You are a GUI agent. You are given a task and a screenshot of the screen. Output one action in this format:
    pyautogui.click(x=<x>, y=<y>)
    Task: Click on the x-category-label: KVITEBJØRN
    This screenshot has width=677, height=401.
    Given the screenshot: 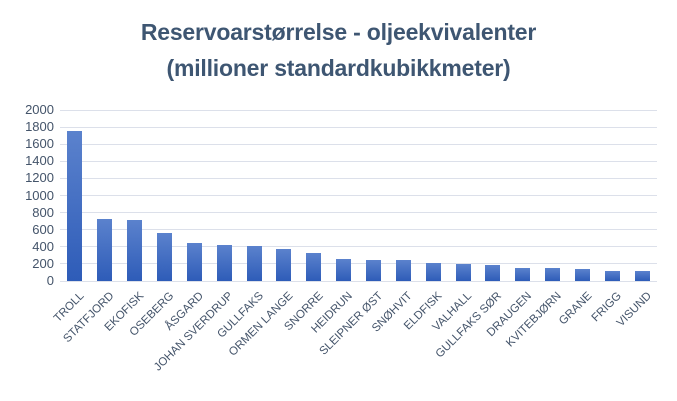 What is the action you would take?
    pyautogui.click(x=534, y=320)
    